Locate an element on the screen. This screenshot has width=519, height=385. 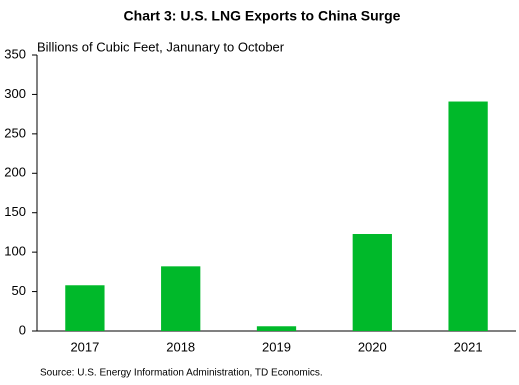
x-tick-label: 2017 is located at coordinates (84, 346).